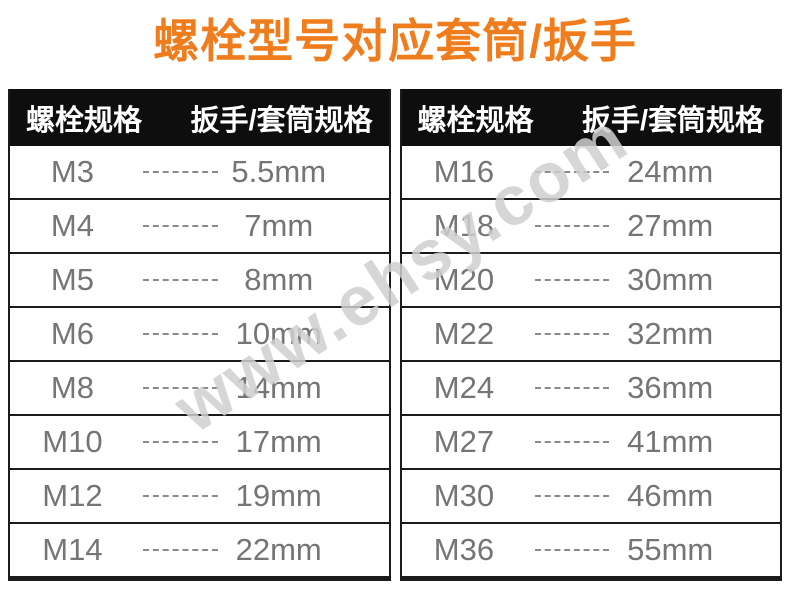 The width and height of the screenshot is (790, 590). I want to click on wrench-size: 7mm, so click(279, 225).